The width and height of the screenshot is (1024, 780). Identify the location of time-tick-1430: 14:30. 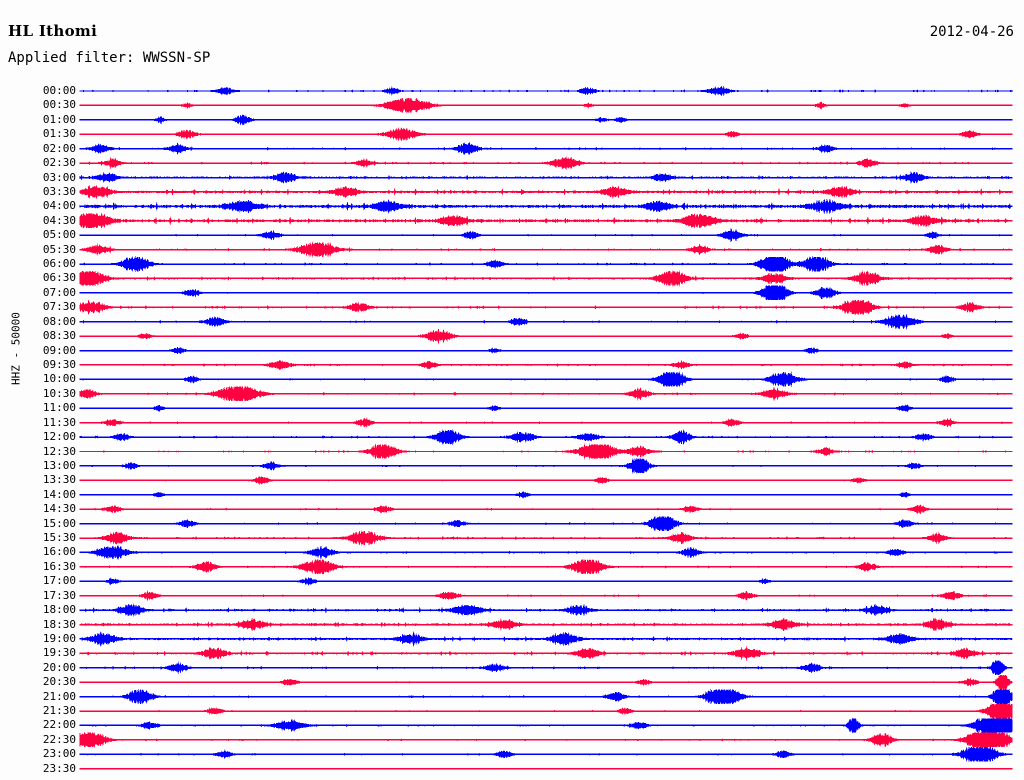
(59, 509).